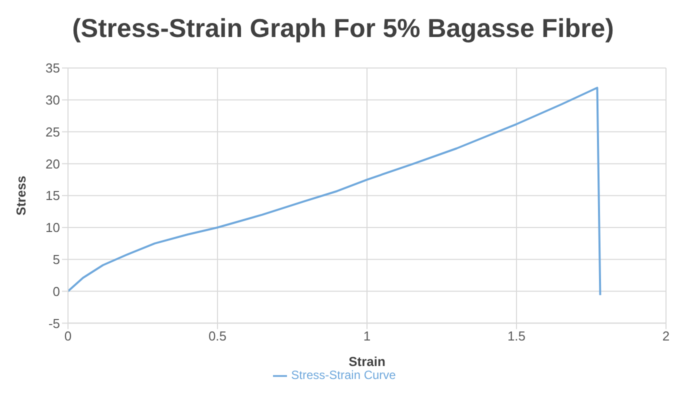  Describe the element at coordinates (53, 100) in the screenshot. I see `y-tick-label: 30` at that location.